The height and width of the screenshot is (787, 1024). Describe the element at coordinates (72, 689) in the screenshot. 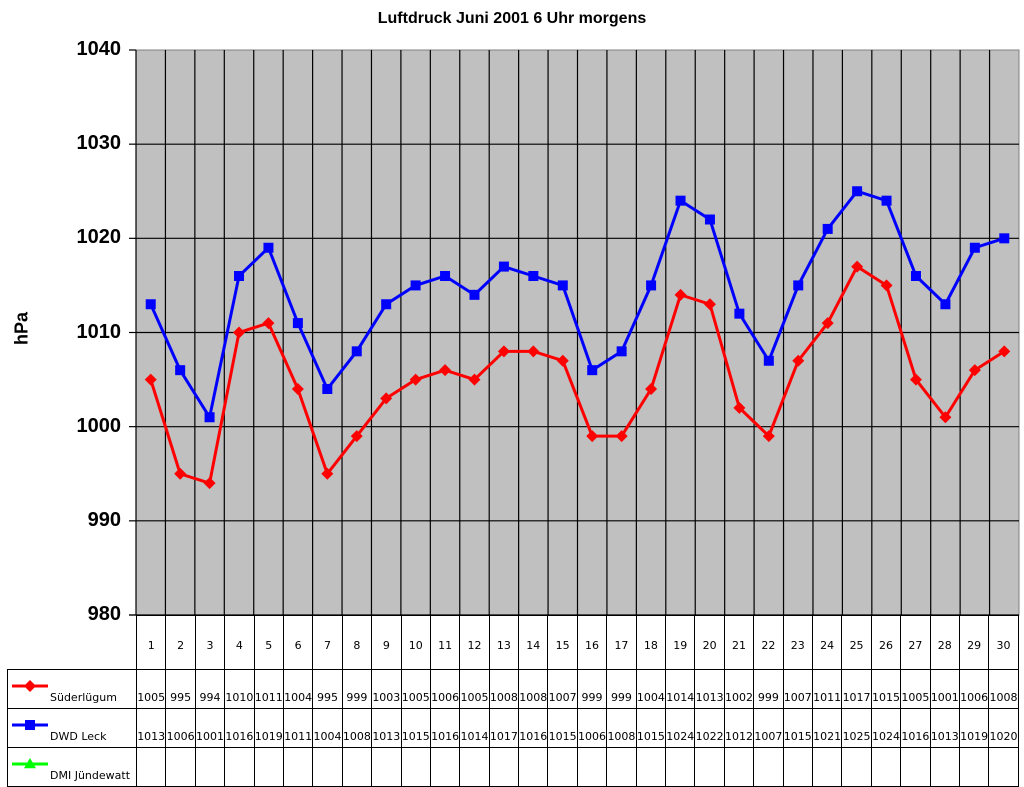

I see `legend-entry: Süderlügum` at that location.